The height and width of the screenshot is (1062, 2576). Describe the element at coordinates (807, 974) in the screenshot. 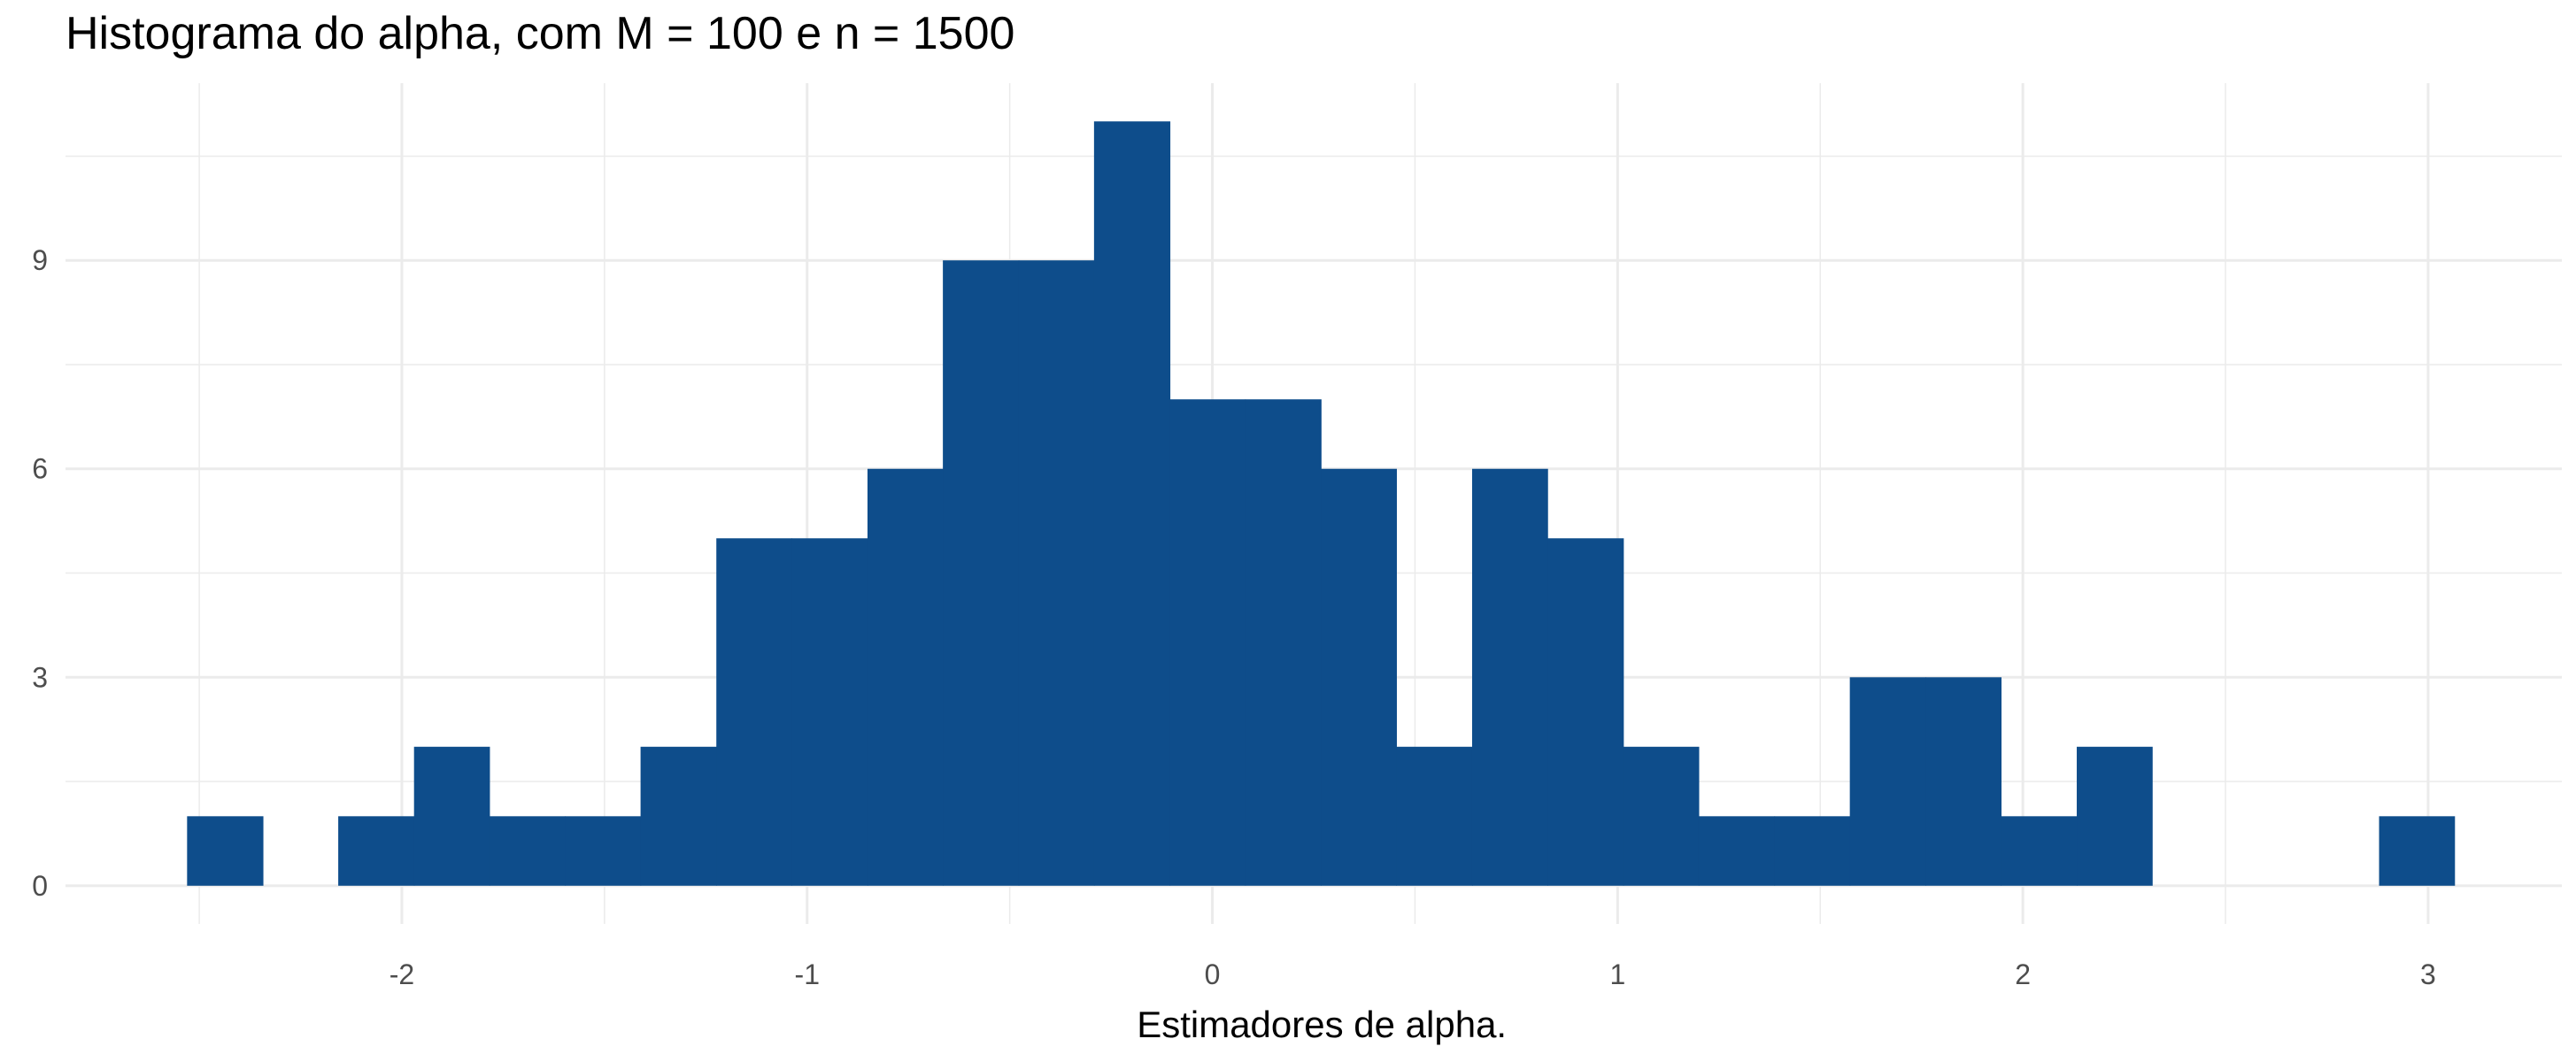

I see `x-tick-label: -1` at that location.